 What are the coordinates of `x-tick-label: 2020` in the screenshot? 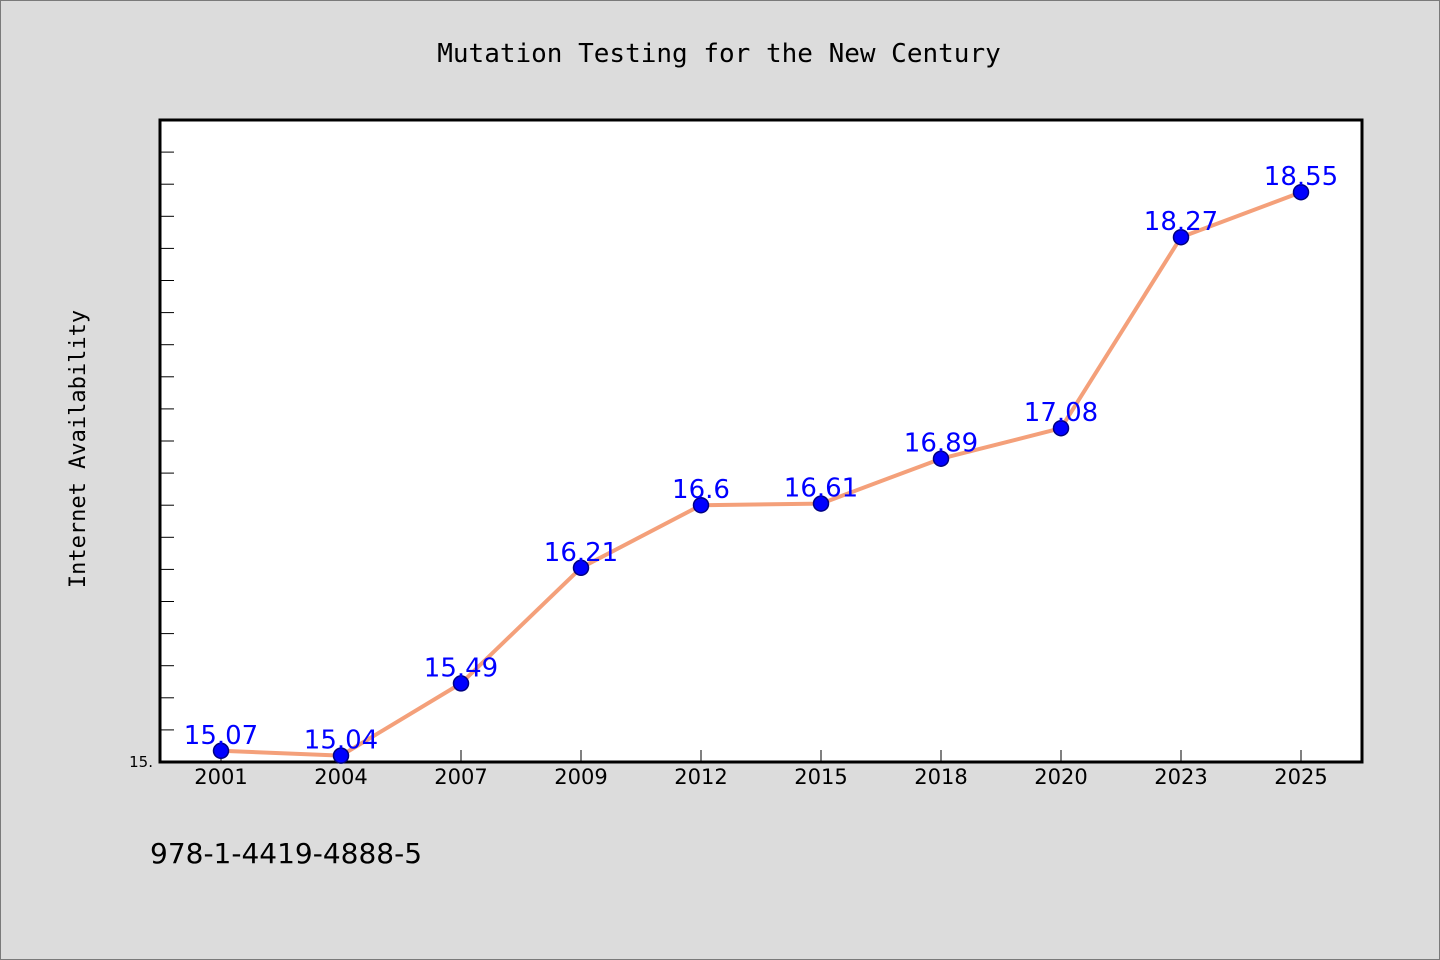 It's located at (1060, 777).